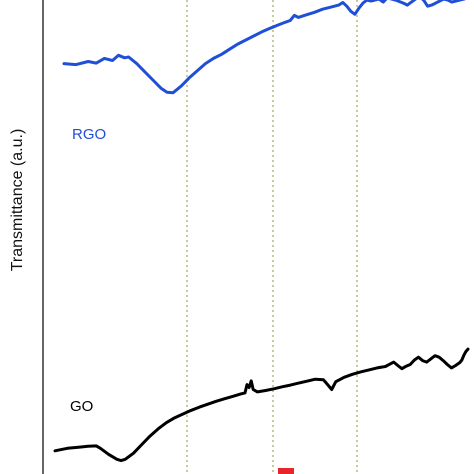 The image size is (474, 474). I want to click on bottom-red-marker, so click(286, 471).